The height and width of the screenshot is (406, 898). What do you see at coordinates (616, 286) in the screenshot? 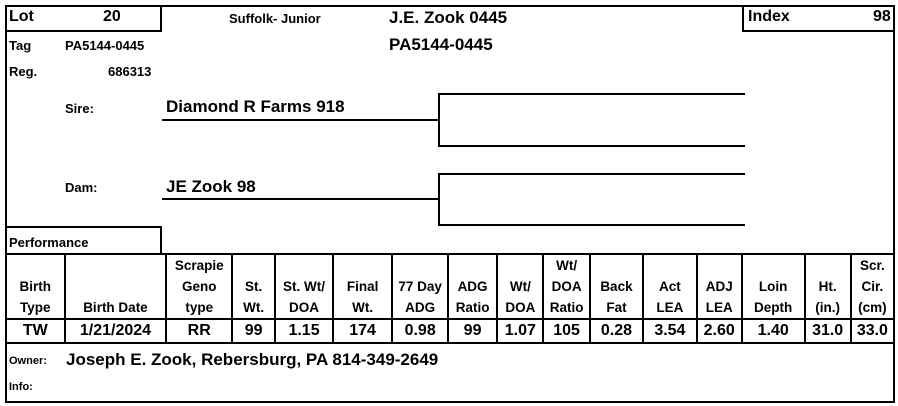
I see `column-header: Back Fat` at bounding box center [616, 286].